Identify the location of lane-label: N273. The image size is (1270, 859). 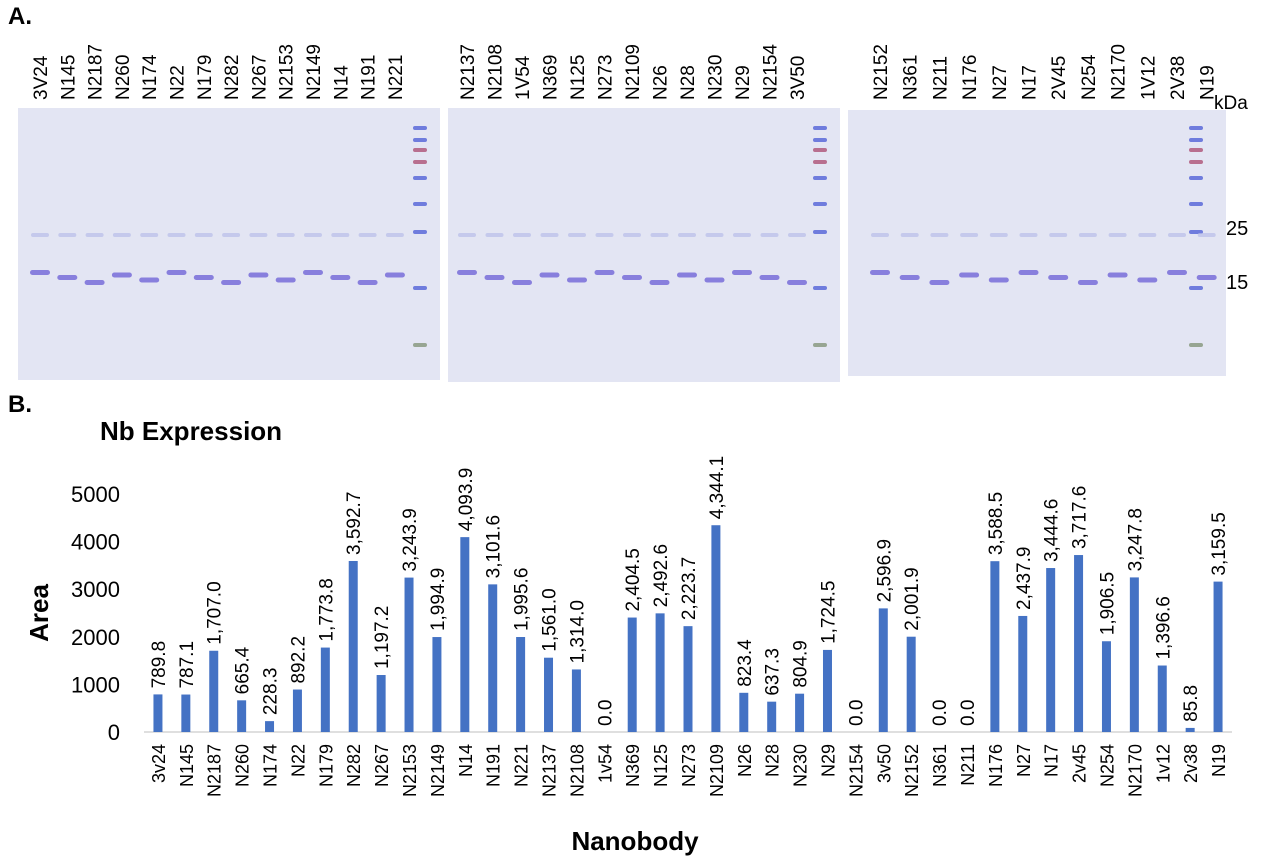
(606, 77).